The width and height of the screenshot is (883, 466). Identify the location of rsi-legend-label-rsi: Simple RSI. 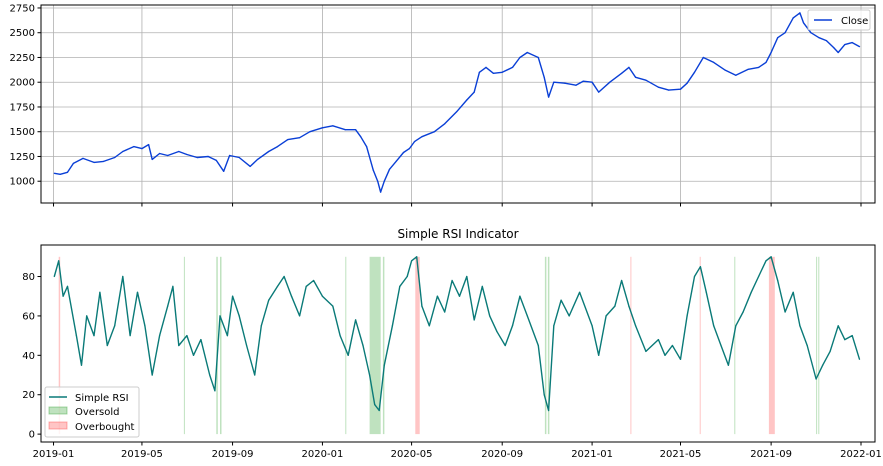
(102, 398).